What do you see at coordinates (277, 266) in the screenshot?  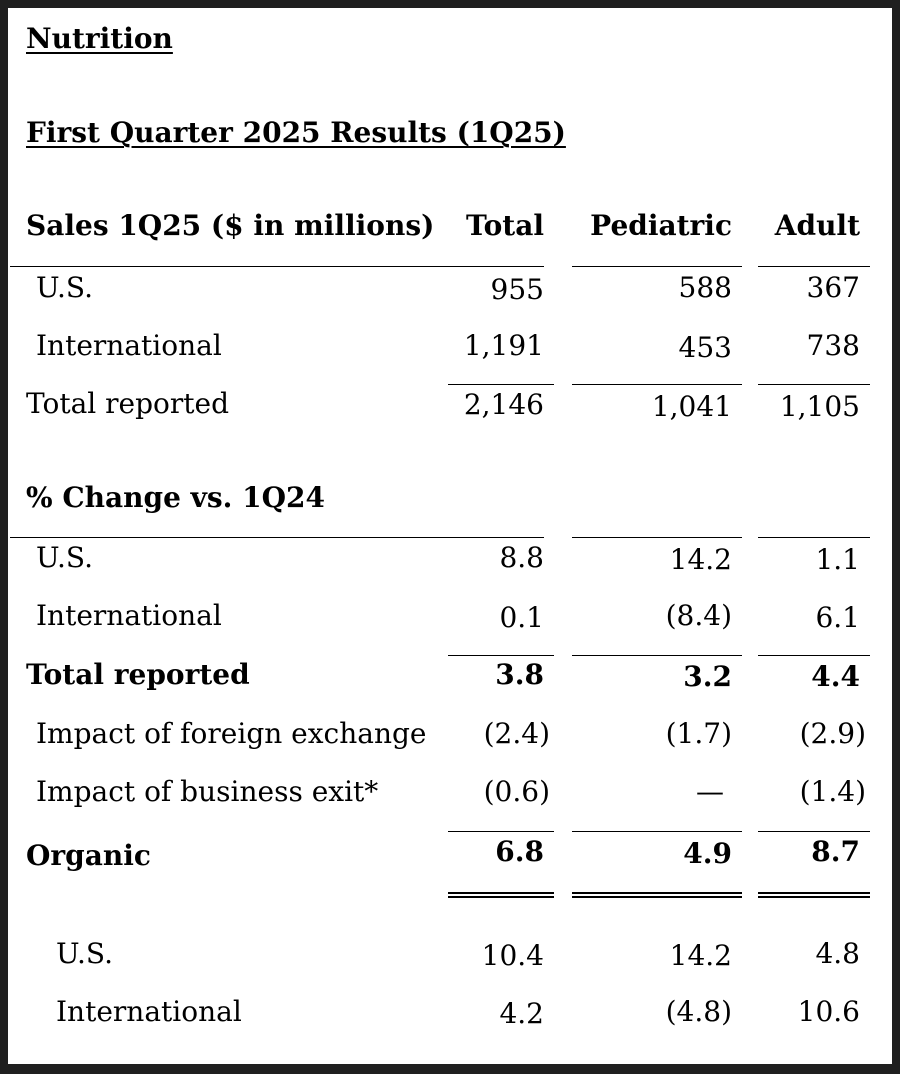 I see `header-rule-left` at bounding box center [277, 266].